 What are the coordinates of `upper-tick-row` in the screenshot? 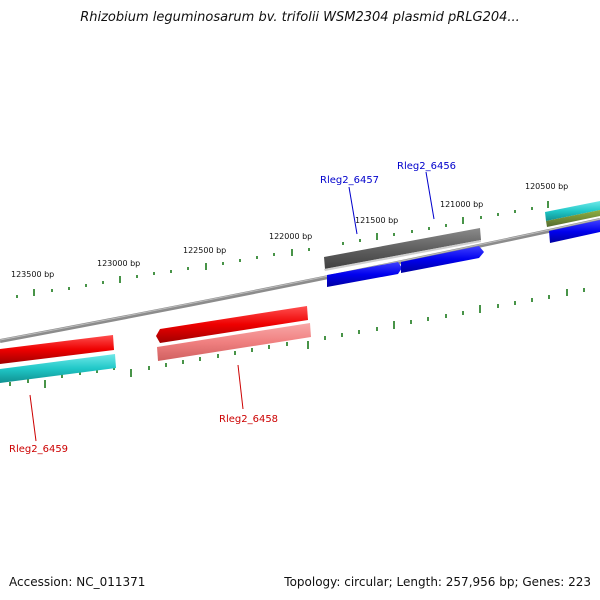 It's located at (282, 249).